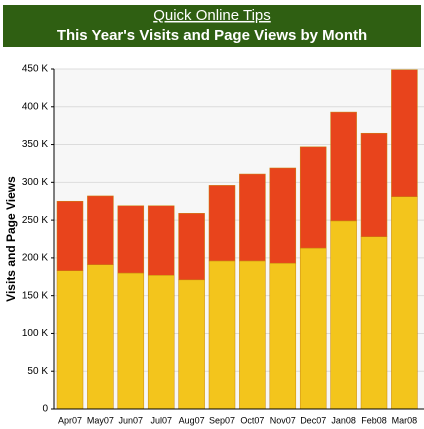 The image size is (424, 429). I want to click on y-tick-label: 350 K, so click(35, 144).